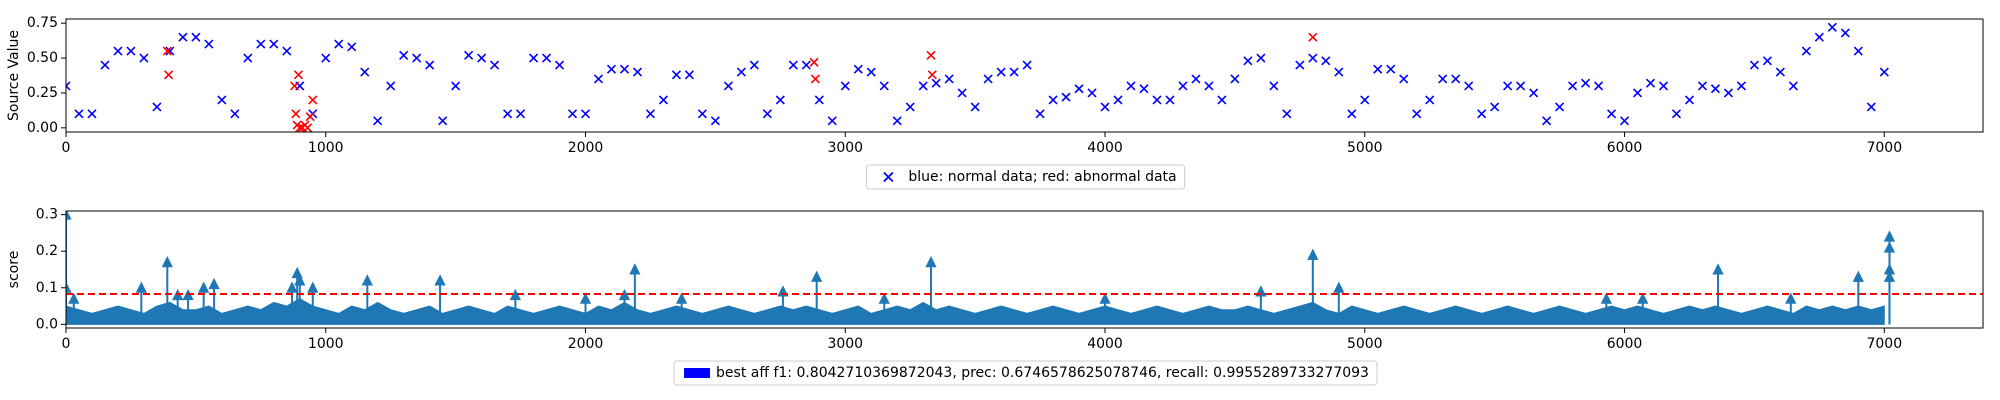 This screenshot has width=2000, height=400. Describe the element at coordinates (1365, 148) in the screenshot. I see `x-tick-label: 5000` at that location.